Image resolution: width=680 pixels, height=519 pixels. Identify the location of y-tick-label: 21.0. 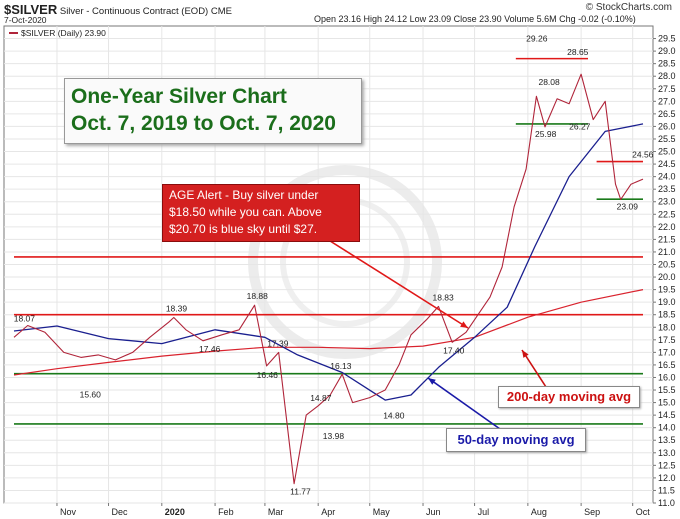
(667, 252).